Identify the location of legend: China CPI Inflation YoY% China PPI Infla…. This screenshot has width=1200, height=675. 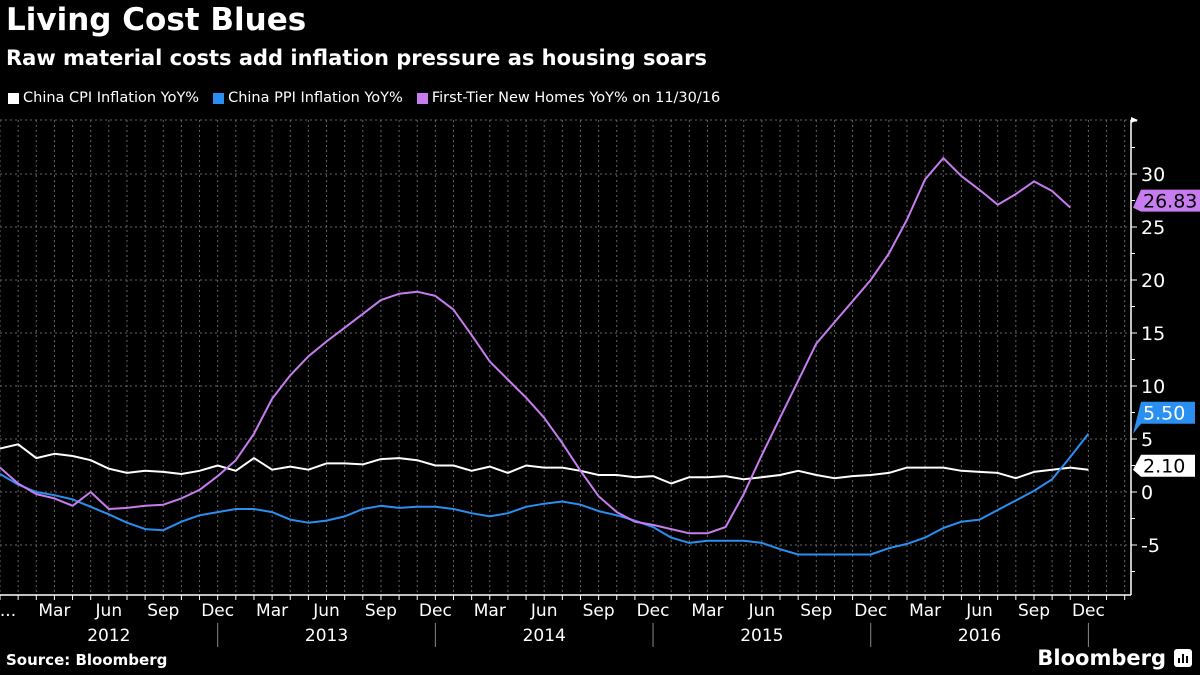
(364, 98).